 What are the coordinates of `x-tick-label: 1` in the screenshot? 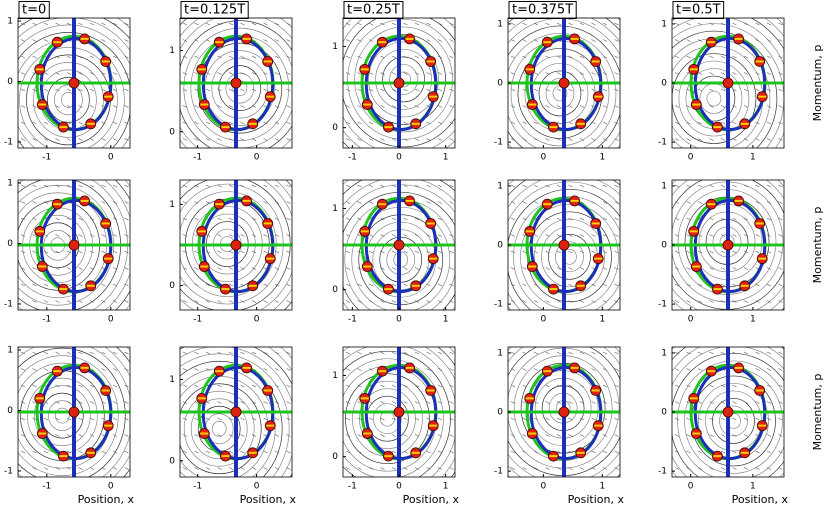 It's located at (446, 487).